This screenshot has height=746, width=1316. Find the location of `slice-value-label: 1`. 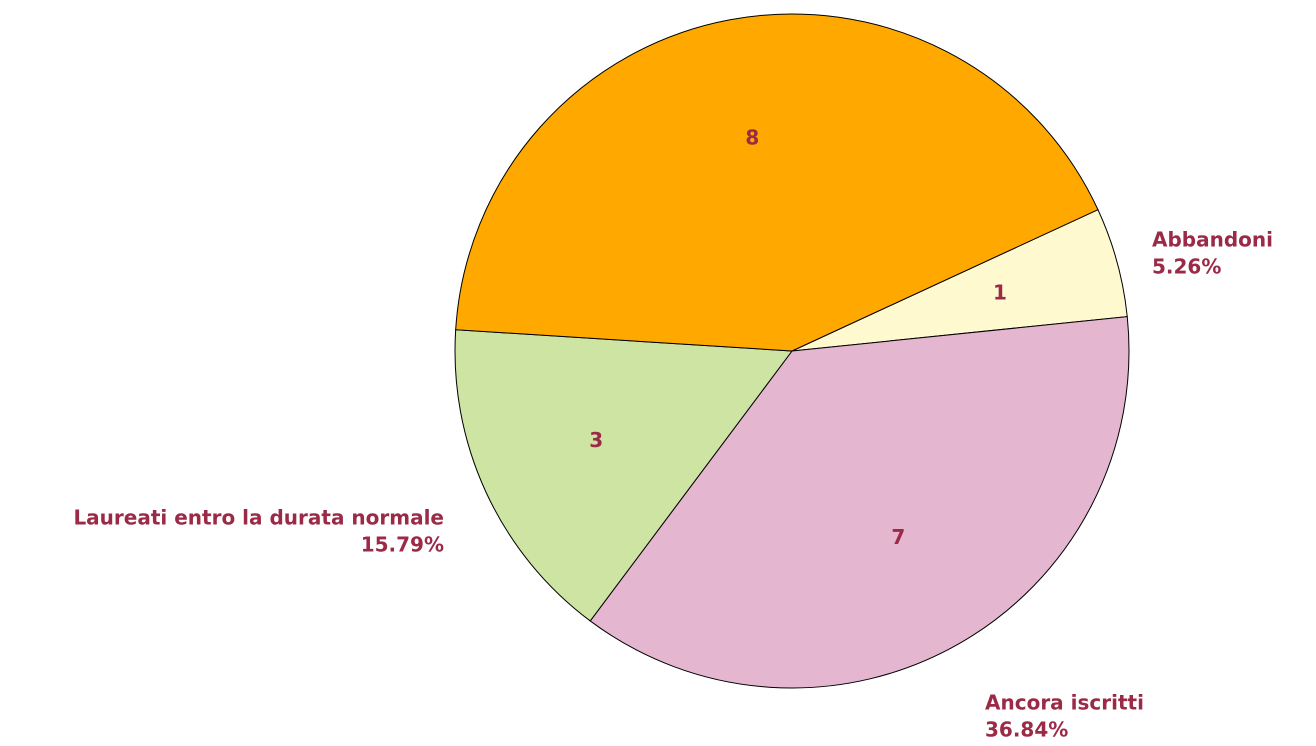

slice-value-label: 1 is located at coordinates (1000, 292).